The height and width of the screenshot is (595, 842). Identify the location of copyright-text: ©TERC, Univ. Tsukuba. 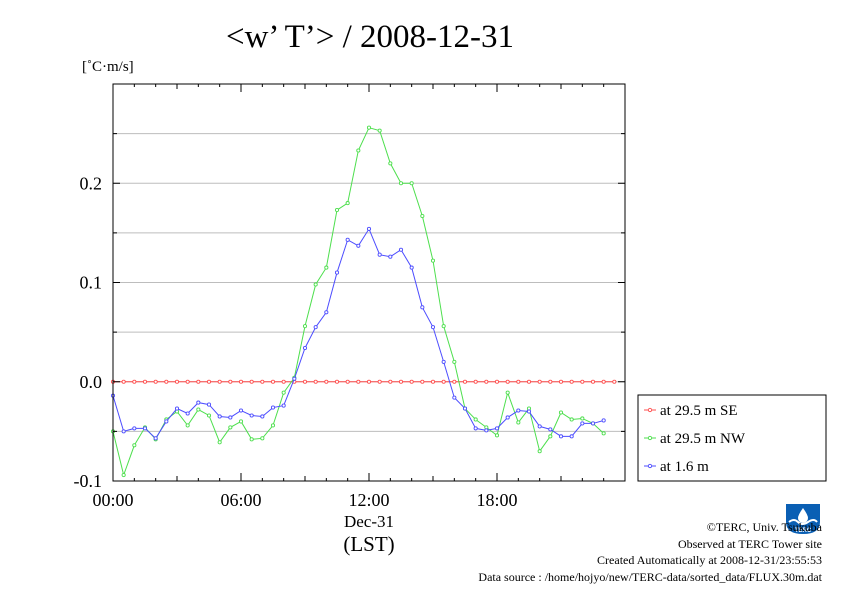
(764, 527).